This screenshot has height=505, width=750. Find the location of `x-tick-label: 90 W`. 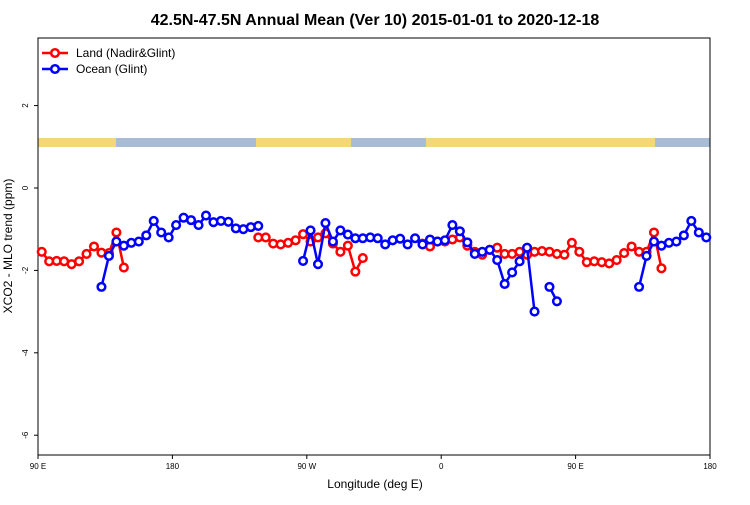

x-tick-label: 90 W is located at coordinates (306, 466).